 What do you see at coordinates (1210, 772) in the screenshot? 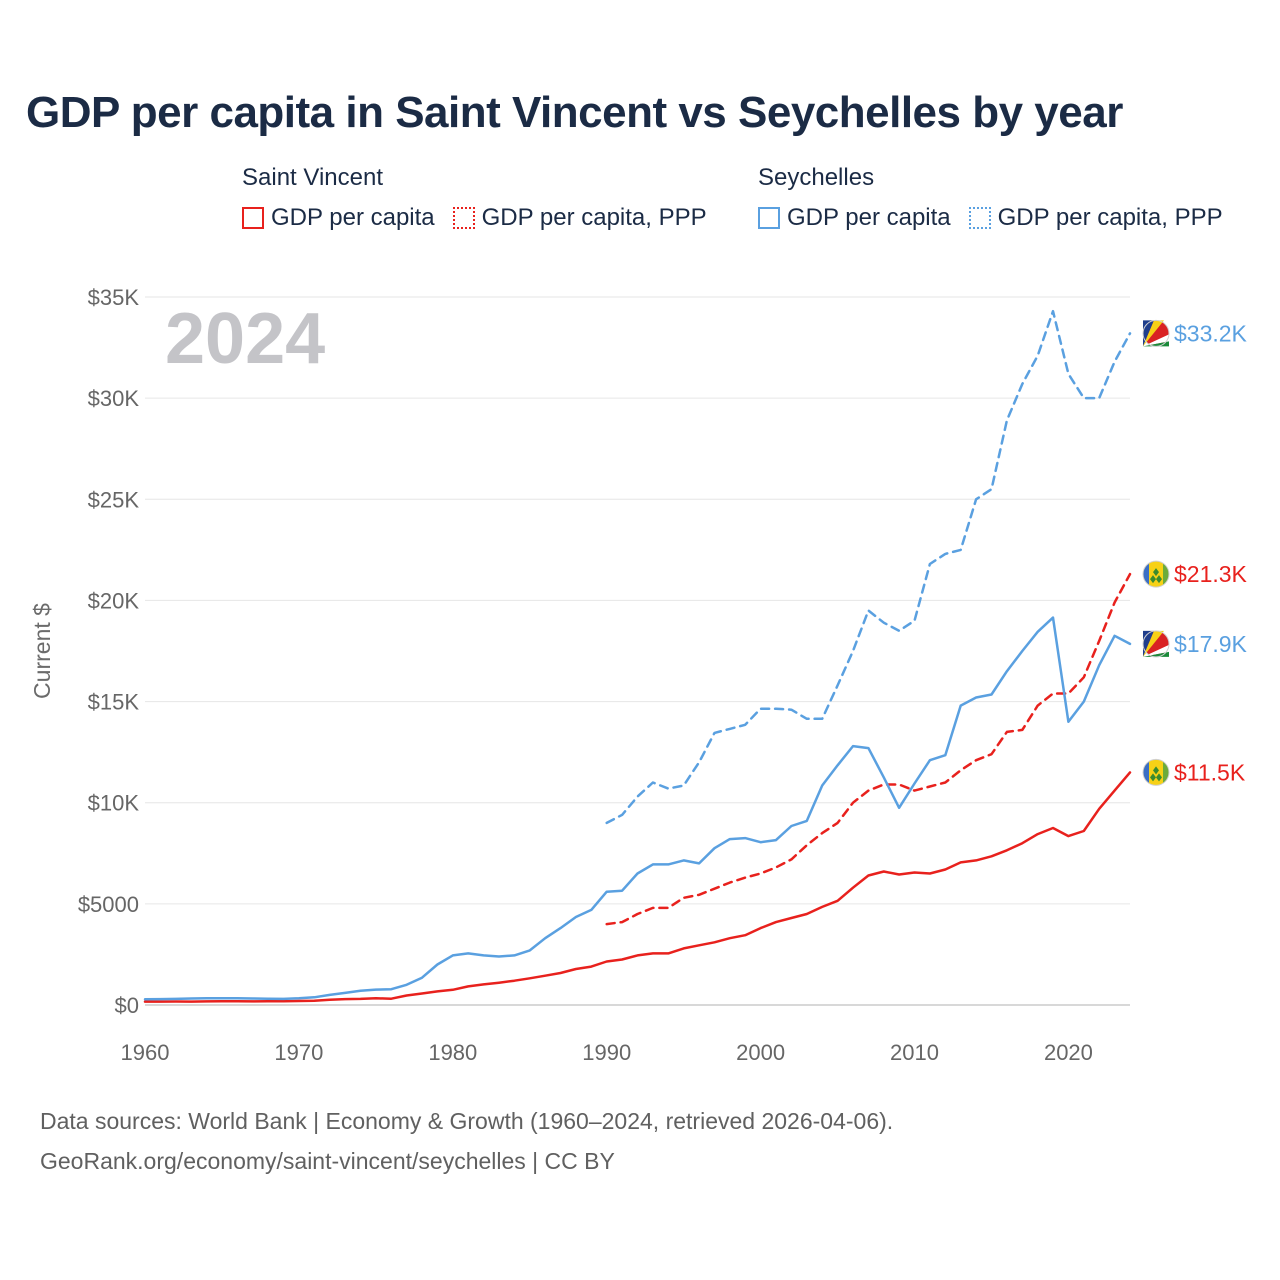
I see `series-end-label: $11.5K` at bounding box center [1210, 772].